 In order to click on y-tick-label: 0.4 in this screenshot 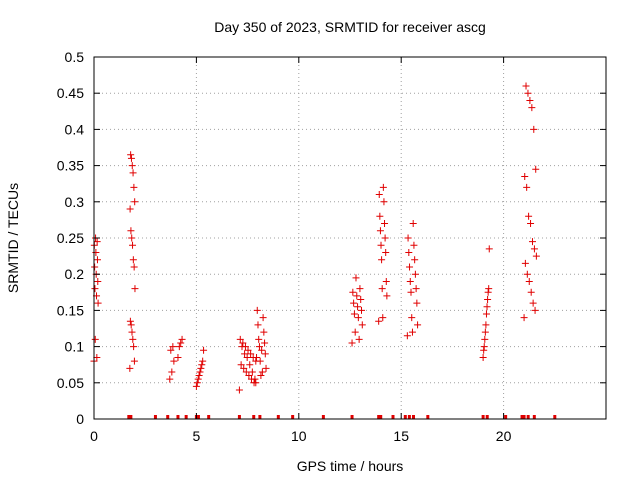, I will do `click(75, 129)`.